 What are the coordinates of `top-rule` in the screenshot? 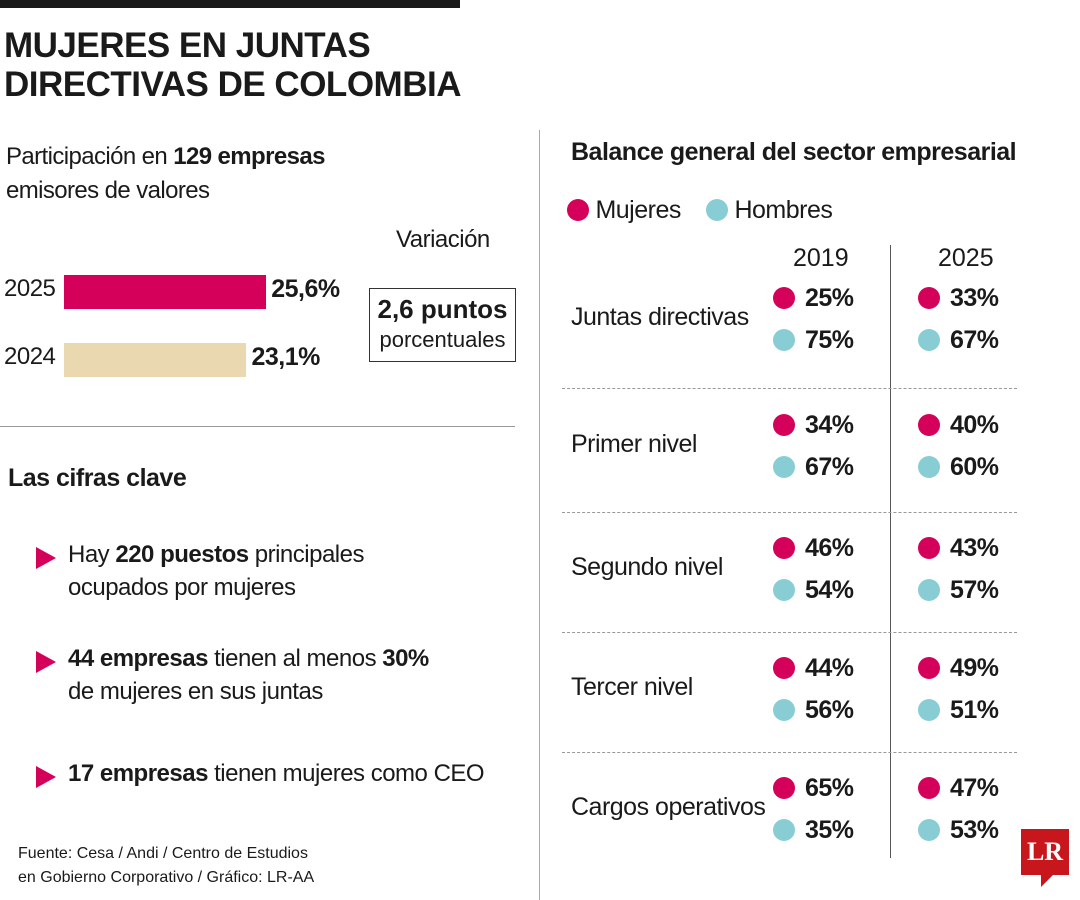 It's located at (230, 4).